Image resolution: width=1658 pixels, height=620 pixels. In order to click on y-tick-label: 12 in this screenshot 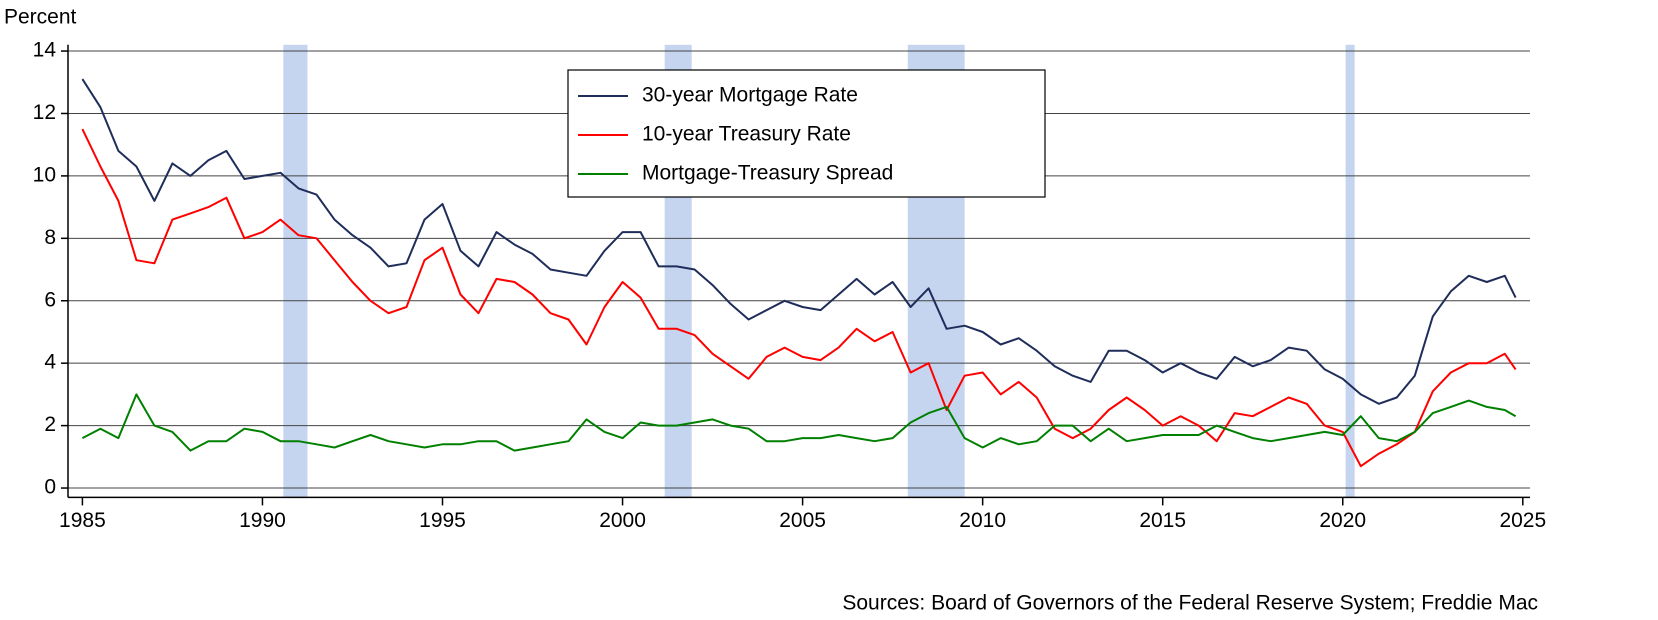, I will do `click(44, 112)`.